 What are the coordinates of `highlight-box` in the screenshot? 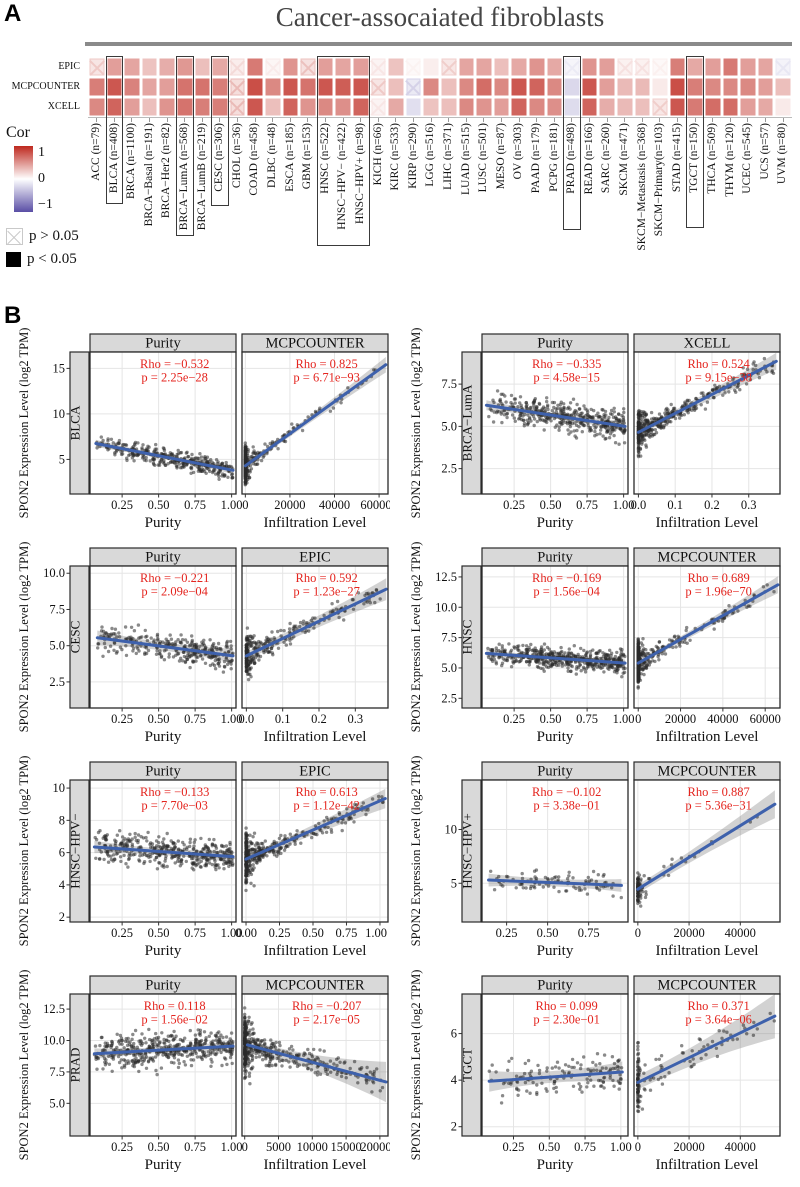 It's located at (695, 142).